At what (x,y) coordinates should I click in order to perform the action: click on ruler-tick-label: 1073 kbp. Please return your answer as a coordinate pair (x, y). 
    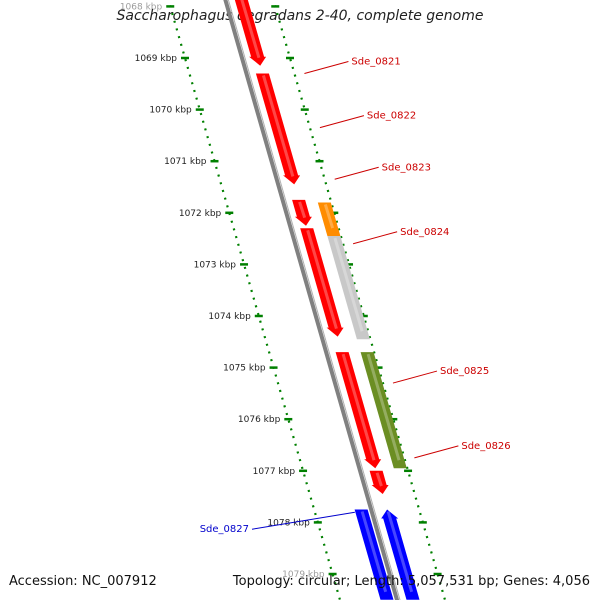
    Looking at the image, I should click on (215, 265).